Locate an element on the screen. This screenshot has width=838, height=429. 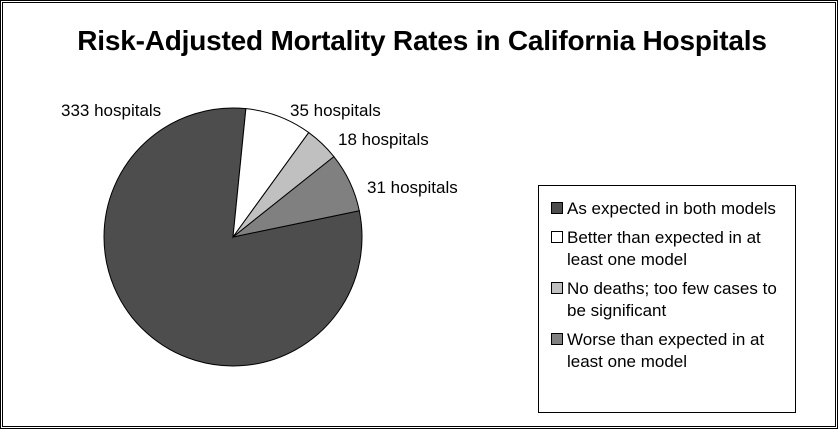
slice-label-worse: 31 hospitals is located at coordinates (412, 187).